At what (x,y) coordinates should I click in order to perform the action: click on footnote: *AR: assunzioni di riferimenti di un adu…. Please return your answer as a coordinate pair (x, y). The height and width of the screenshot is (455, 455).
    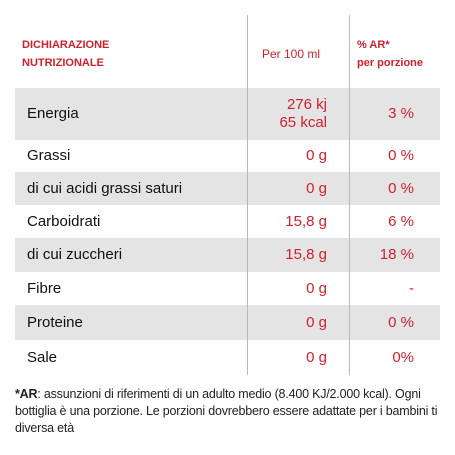
    Looking at the image, I should click on (227, 411).